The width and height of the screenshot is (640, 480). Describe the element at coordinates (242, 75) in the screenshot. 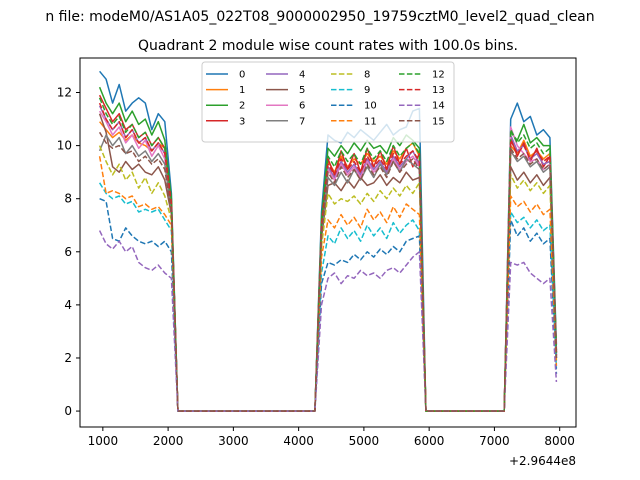

I see `legend-label-0: 0` at that location.